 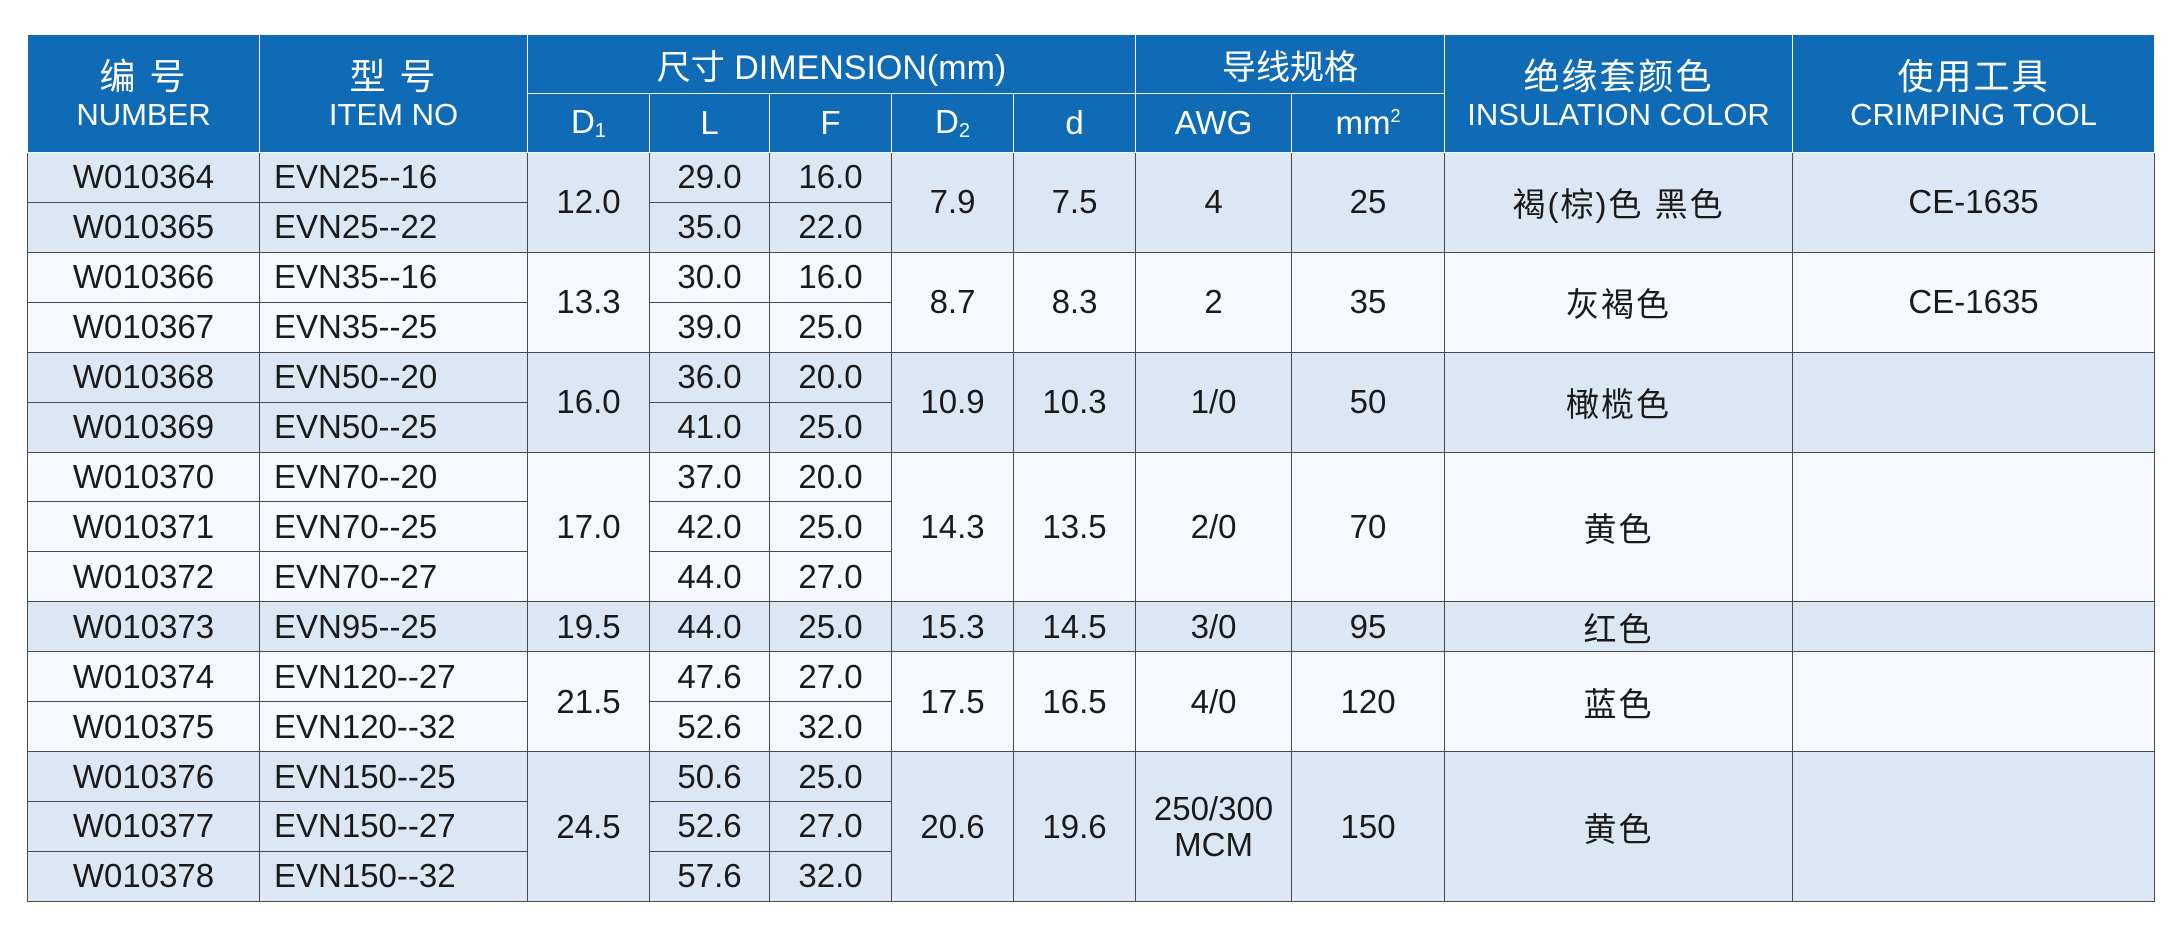 What do you see at coordinates (1290, 64) in the screenshot?
I see `col-header-wire-spec: 导线规格` at bounding box center [1290, 64].